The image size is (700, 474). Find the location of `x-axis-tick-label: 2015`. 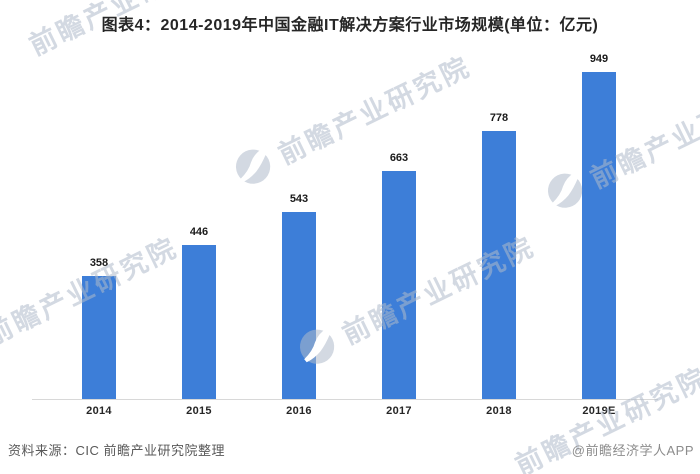

x-axis-tick-label: 2015 is located at coordinates (199, 411).